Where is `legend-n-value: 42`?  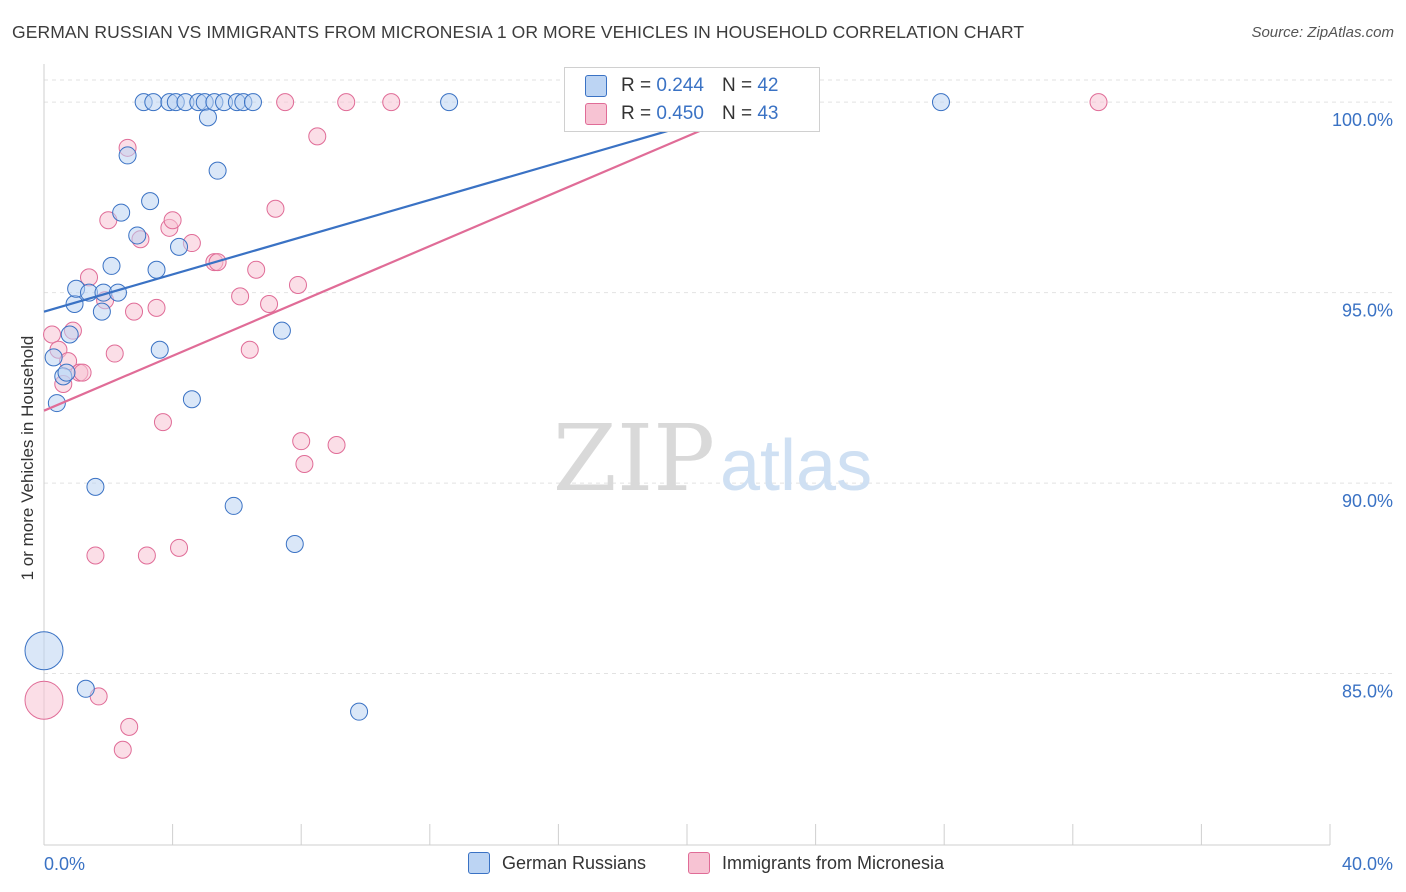
legend-n-value: 42 is located at coordinates (768, 85).